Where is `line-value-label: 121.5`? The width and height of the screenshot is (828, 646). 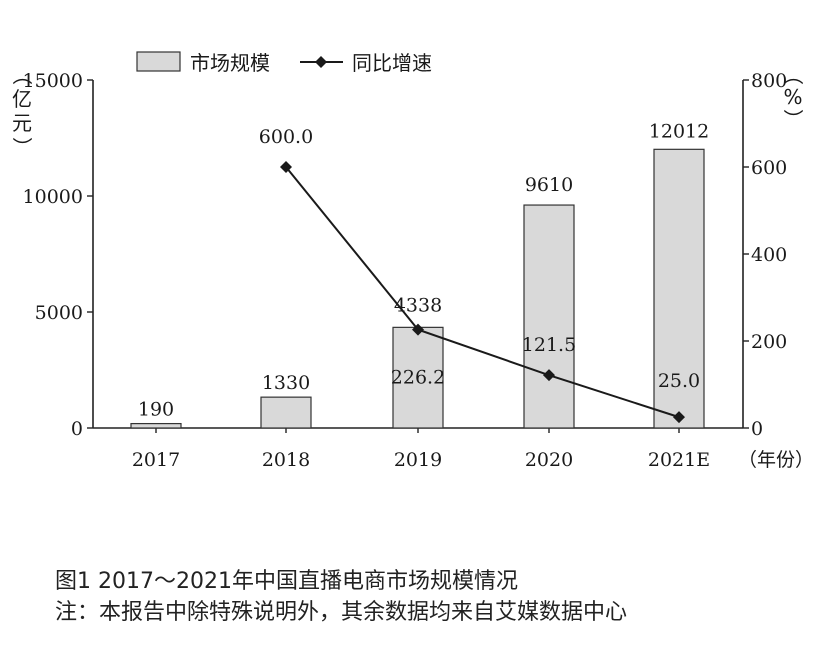
line-value-label: 121.5 is located at coordinates (549, 345).